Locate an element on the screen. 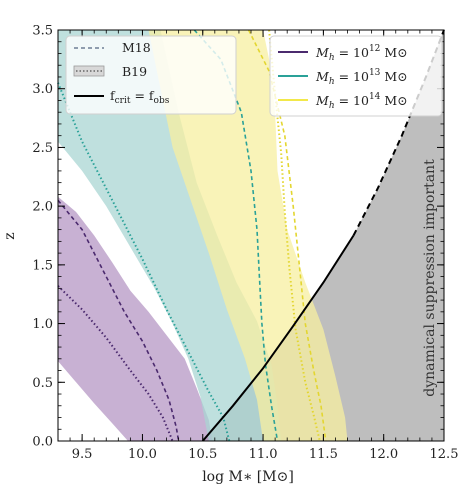 The height and width of the screenshot is (491, 475). x-tick-label: 11.0 is located at coordinates (263, 454).